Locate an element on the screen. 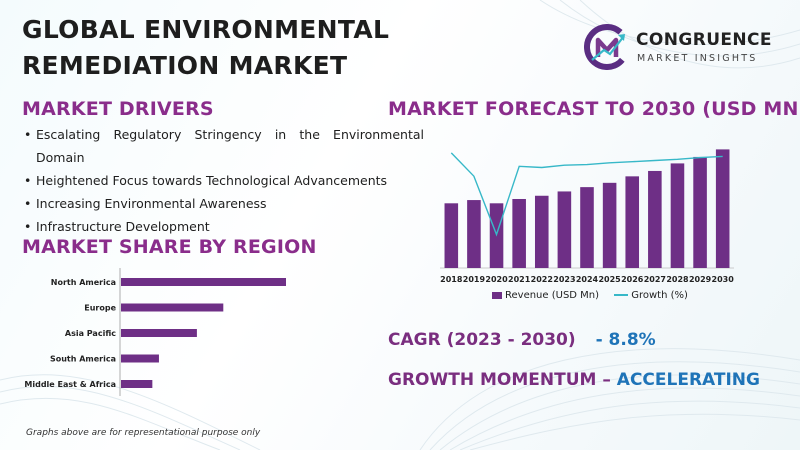 This screenshot has width=800, height=450. region-label: Middle East & Africa is located at coordinates (70, 384).